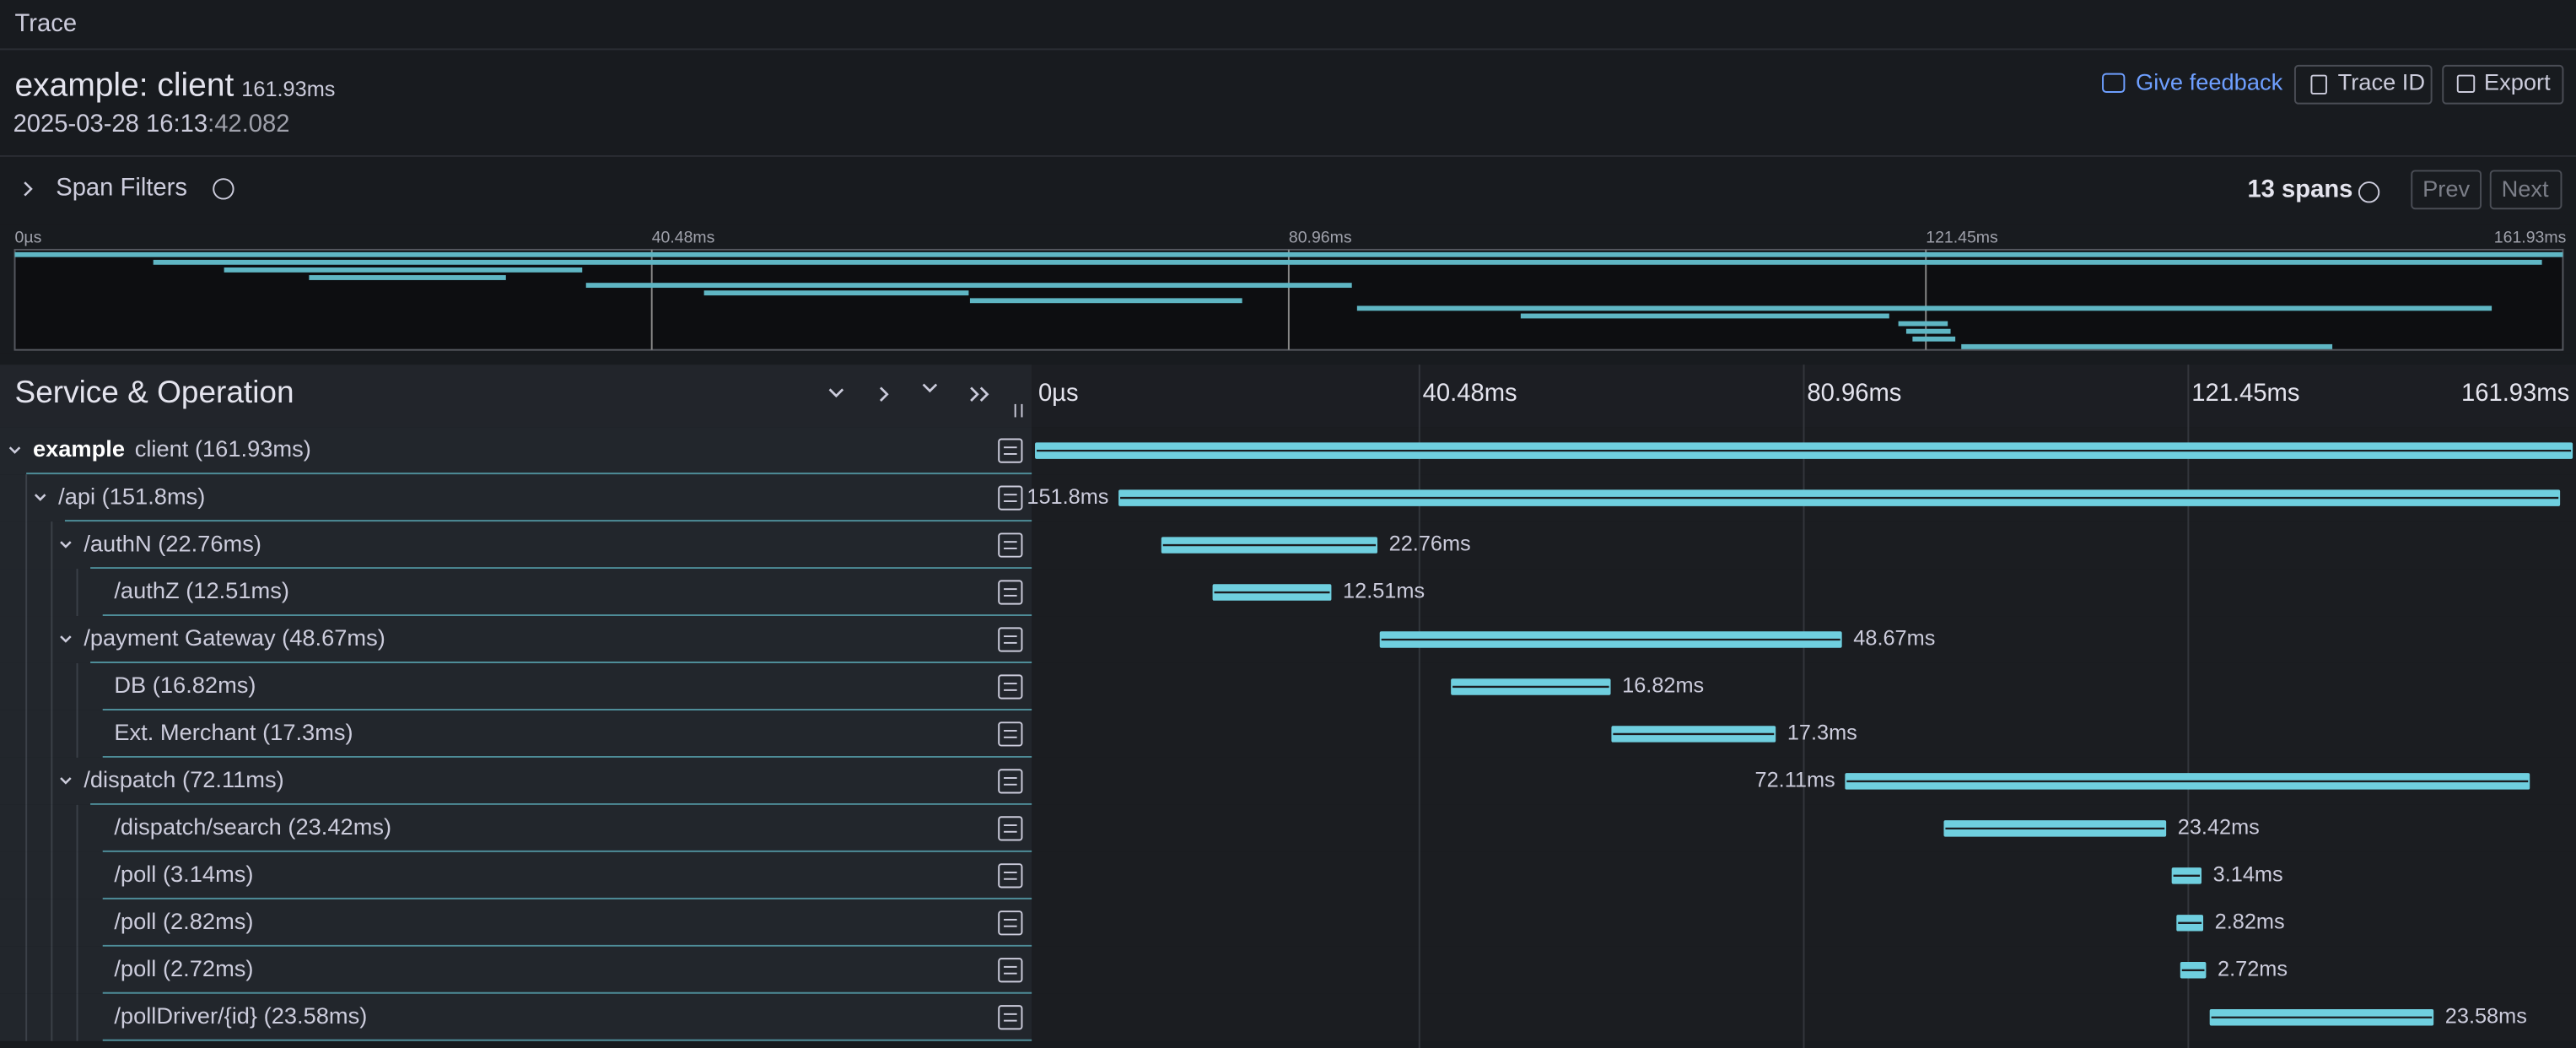 The width and height of the screenshot is (2576, 1048). I want to click on column-title: Service & Operation, so click(154, 392).